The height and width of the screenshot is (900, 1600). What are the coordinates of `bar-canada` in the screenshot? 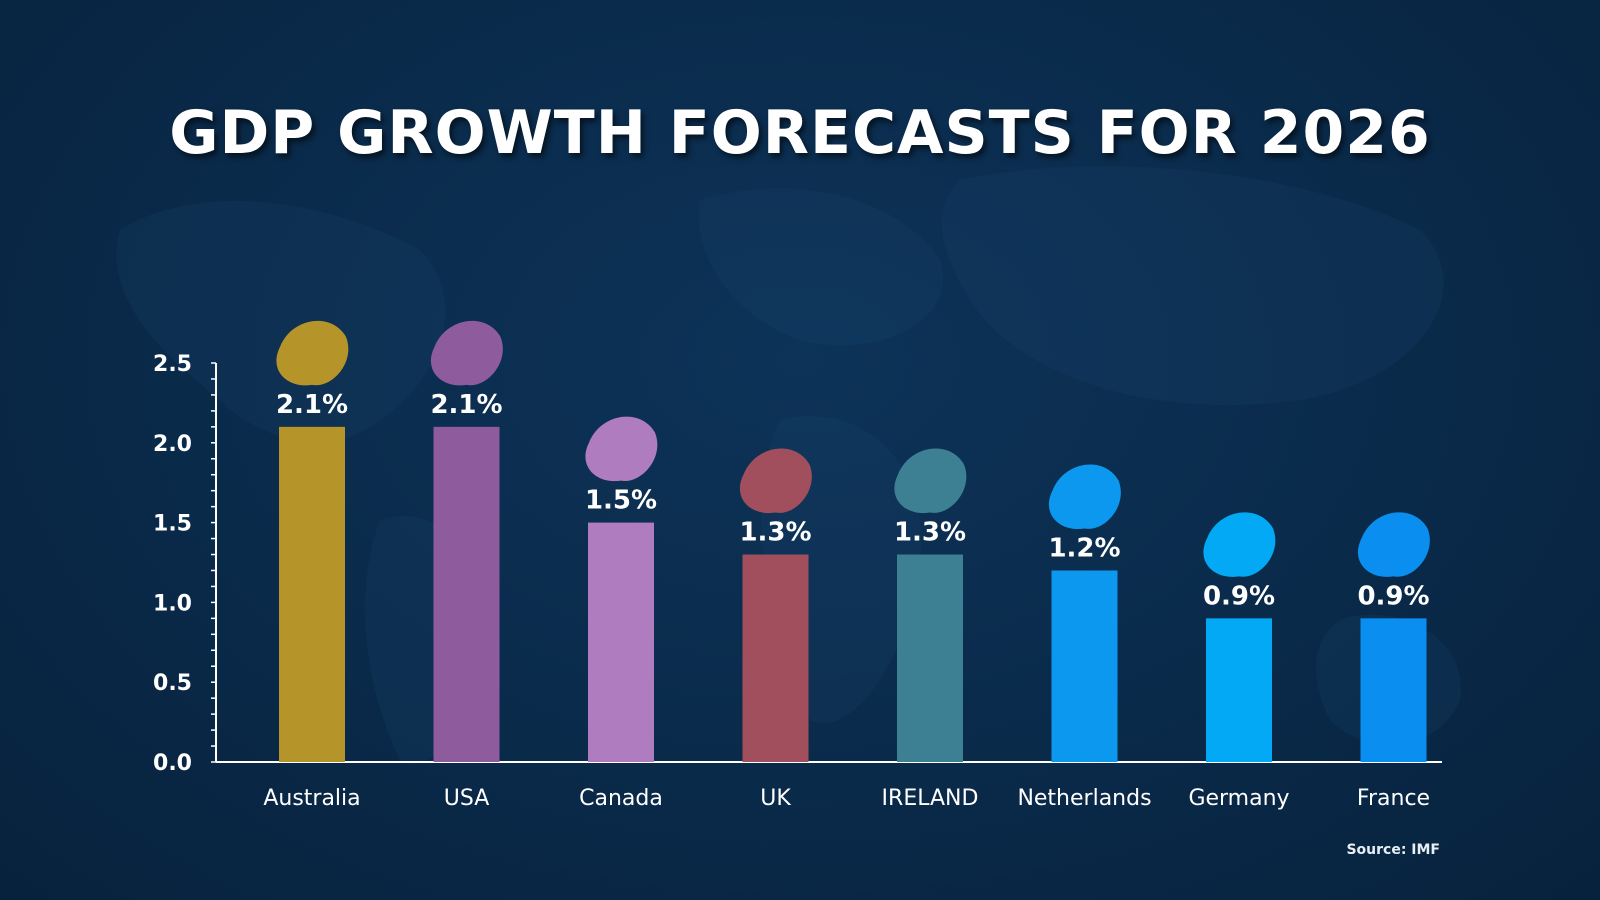 It's located at (621, 642).